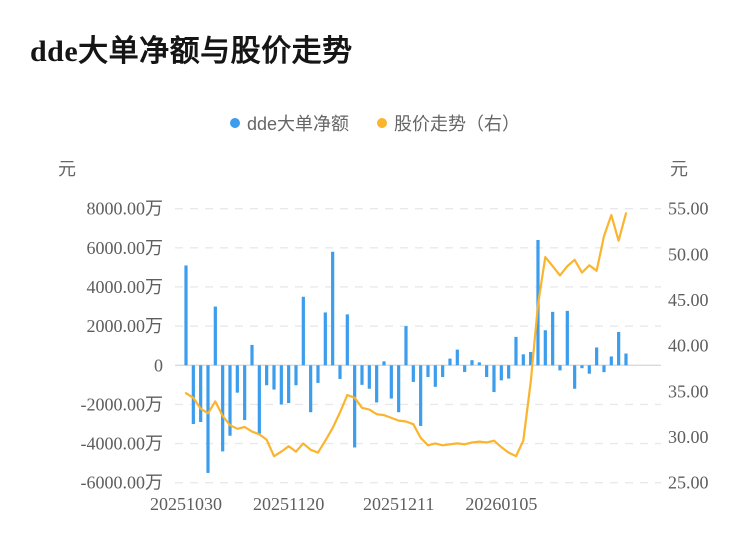 This screenshot has width=750, height=558. I want to click on left-tick-label: -4000.00万, so click(122, 444).